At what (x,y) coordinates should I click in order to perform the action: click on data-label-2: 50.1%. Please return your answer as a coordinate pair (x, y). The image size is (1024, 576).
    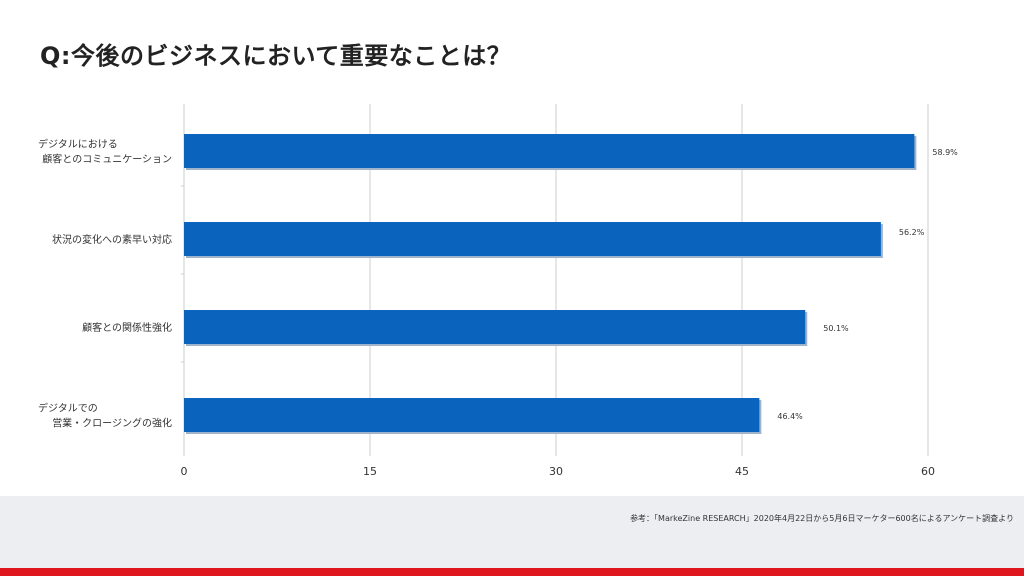
    Looking at the image, I should click on (836, 328).